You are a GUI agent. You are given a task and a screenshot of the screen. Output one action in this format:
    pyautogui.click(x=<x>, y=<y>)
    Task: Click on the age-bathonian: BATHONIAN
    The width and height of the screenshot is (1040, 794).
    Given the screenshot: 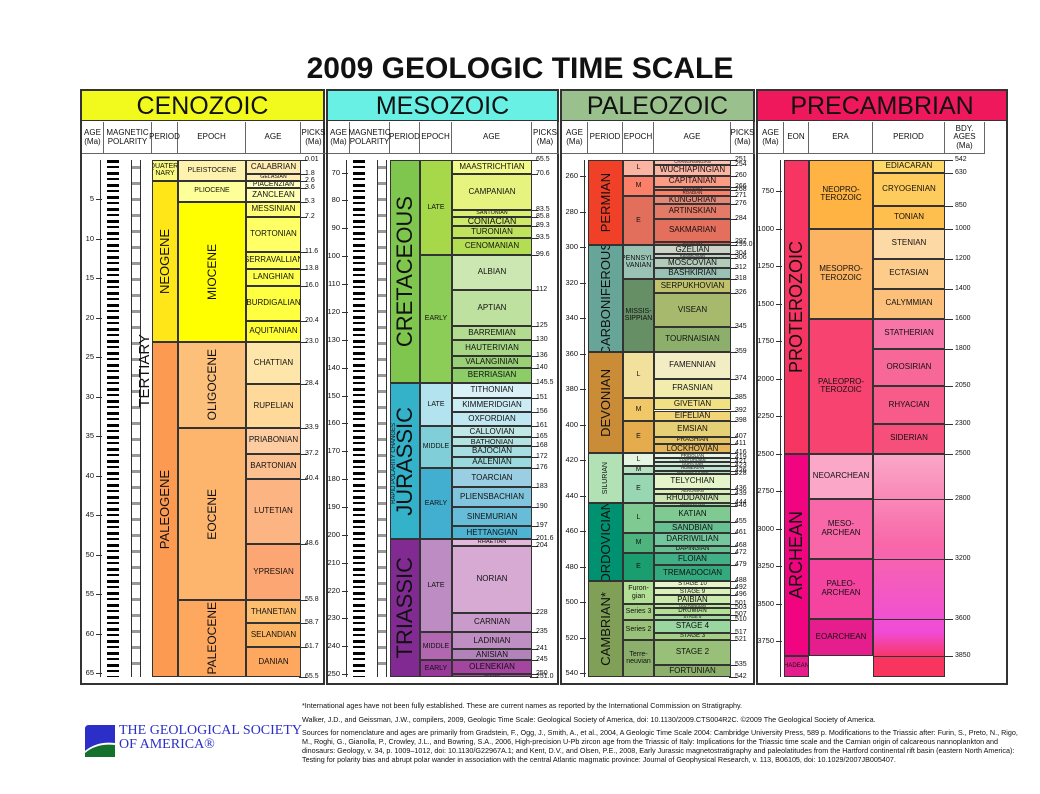 What is the action you would take?
    pyautogui.click(x=492, y=441)
    